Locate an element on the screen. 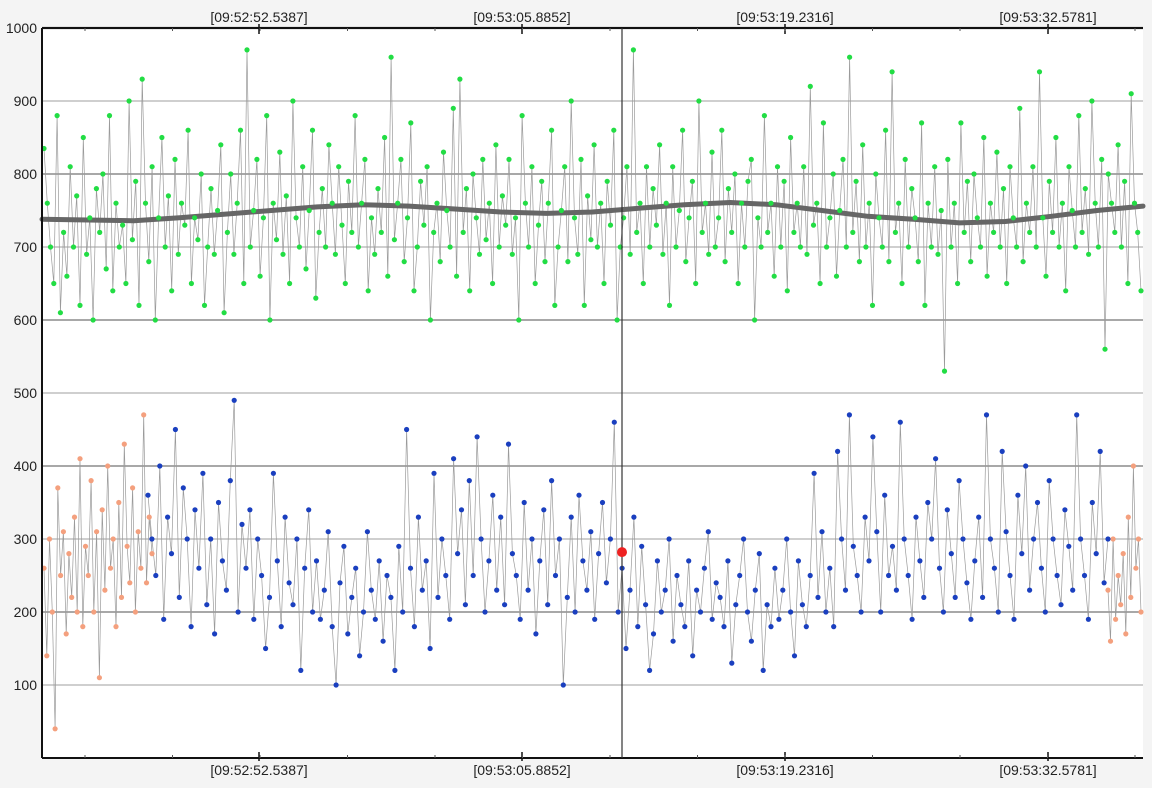 The width and height of the screenshot is (1152, 788). x-tick-label-bottom: [09:53:05.8852] is located at coordinates (521, 770).